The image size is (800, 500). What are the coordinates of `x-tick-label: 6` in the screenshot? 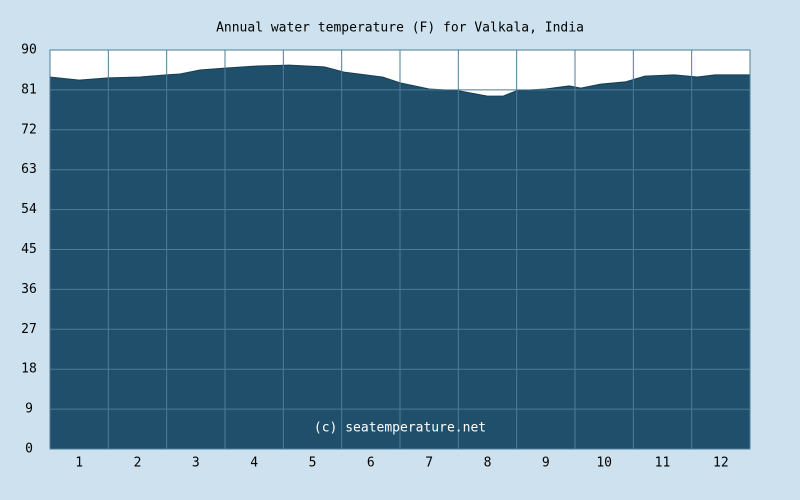 It's located at (371, 463).